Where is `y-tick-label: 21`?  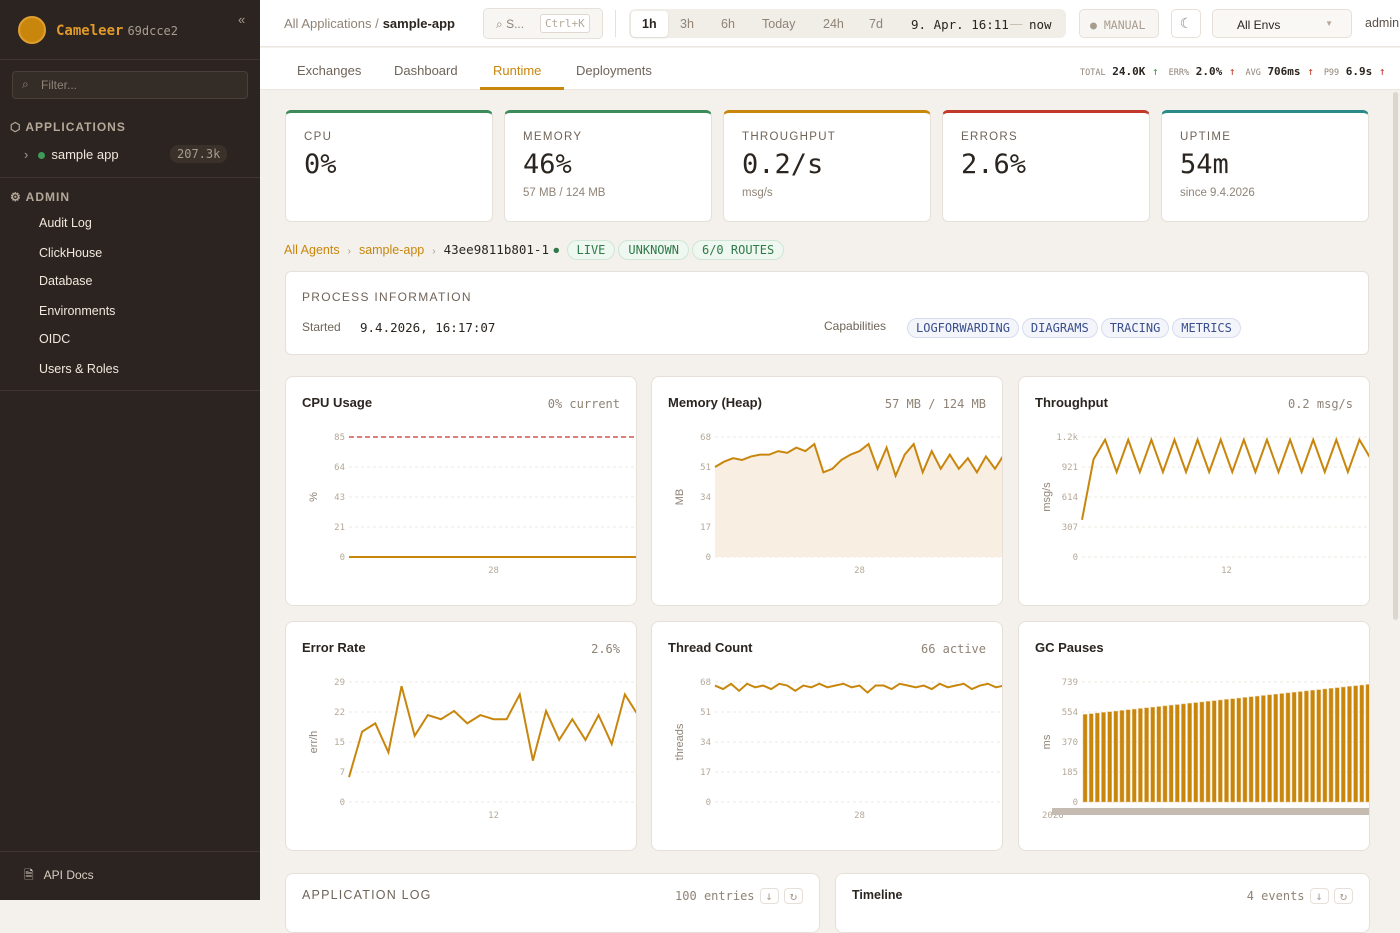 y-tick-label: 21 is located at coordinates (339, 528).